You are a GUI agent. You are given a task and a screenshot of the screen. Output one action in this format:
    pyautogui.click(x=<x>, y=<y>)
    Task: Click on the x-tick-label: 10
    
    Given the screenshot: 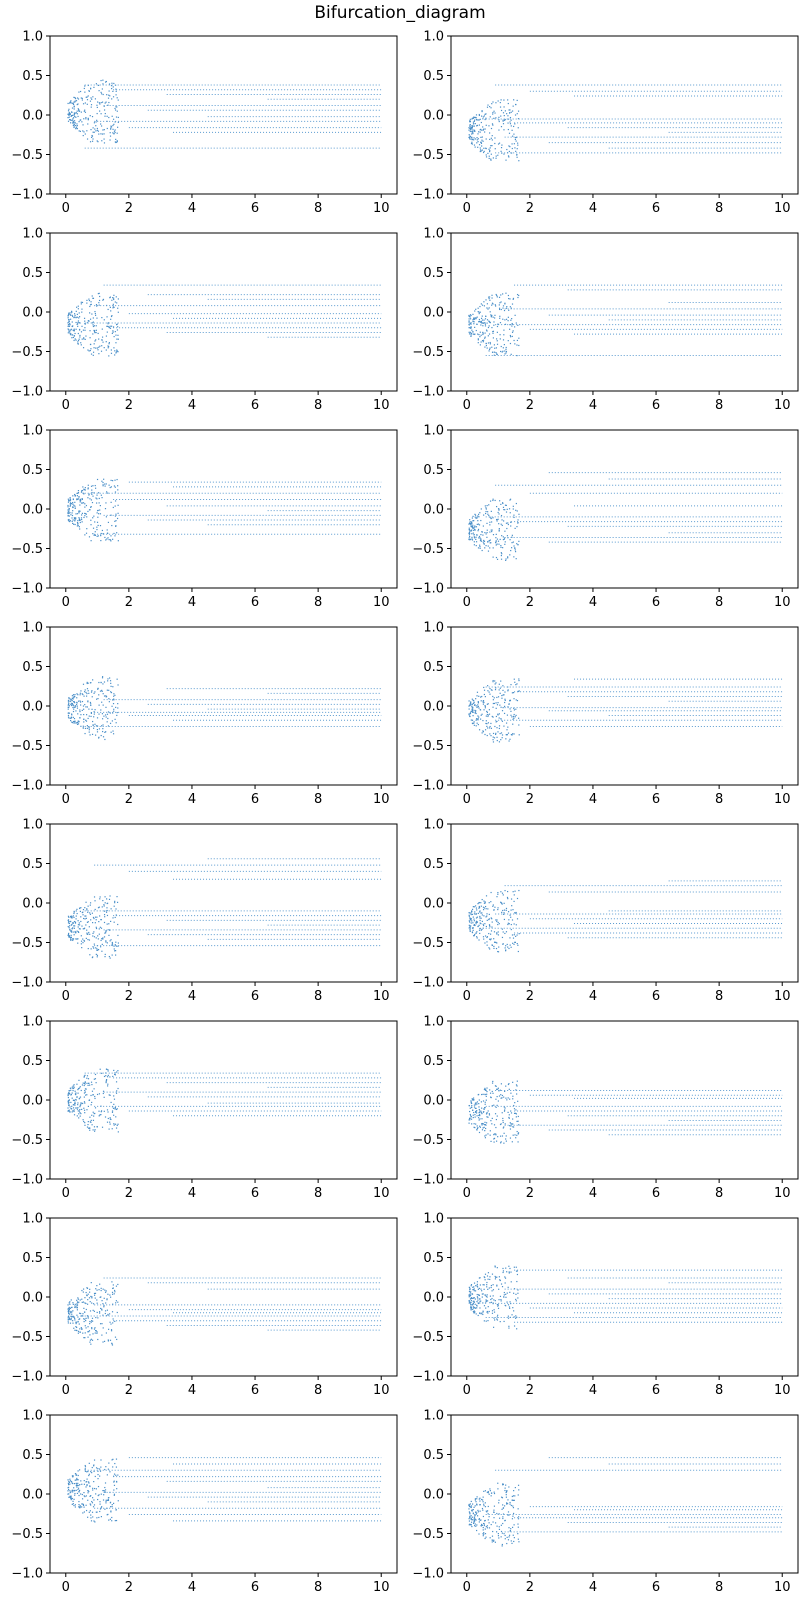 What is the action you would take?
    pyautogui.click(x=381, y=602)
    